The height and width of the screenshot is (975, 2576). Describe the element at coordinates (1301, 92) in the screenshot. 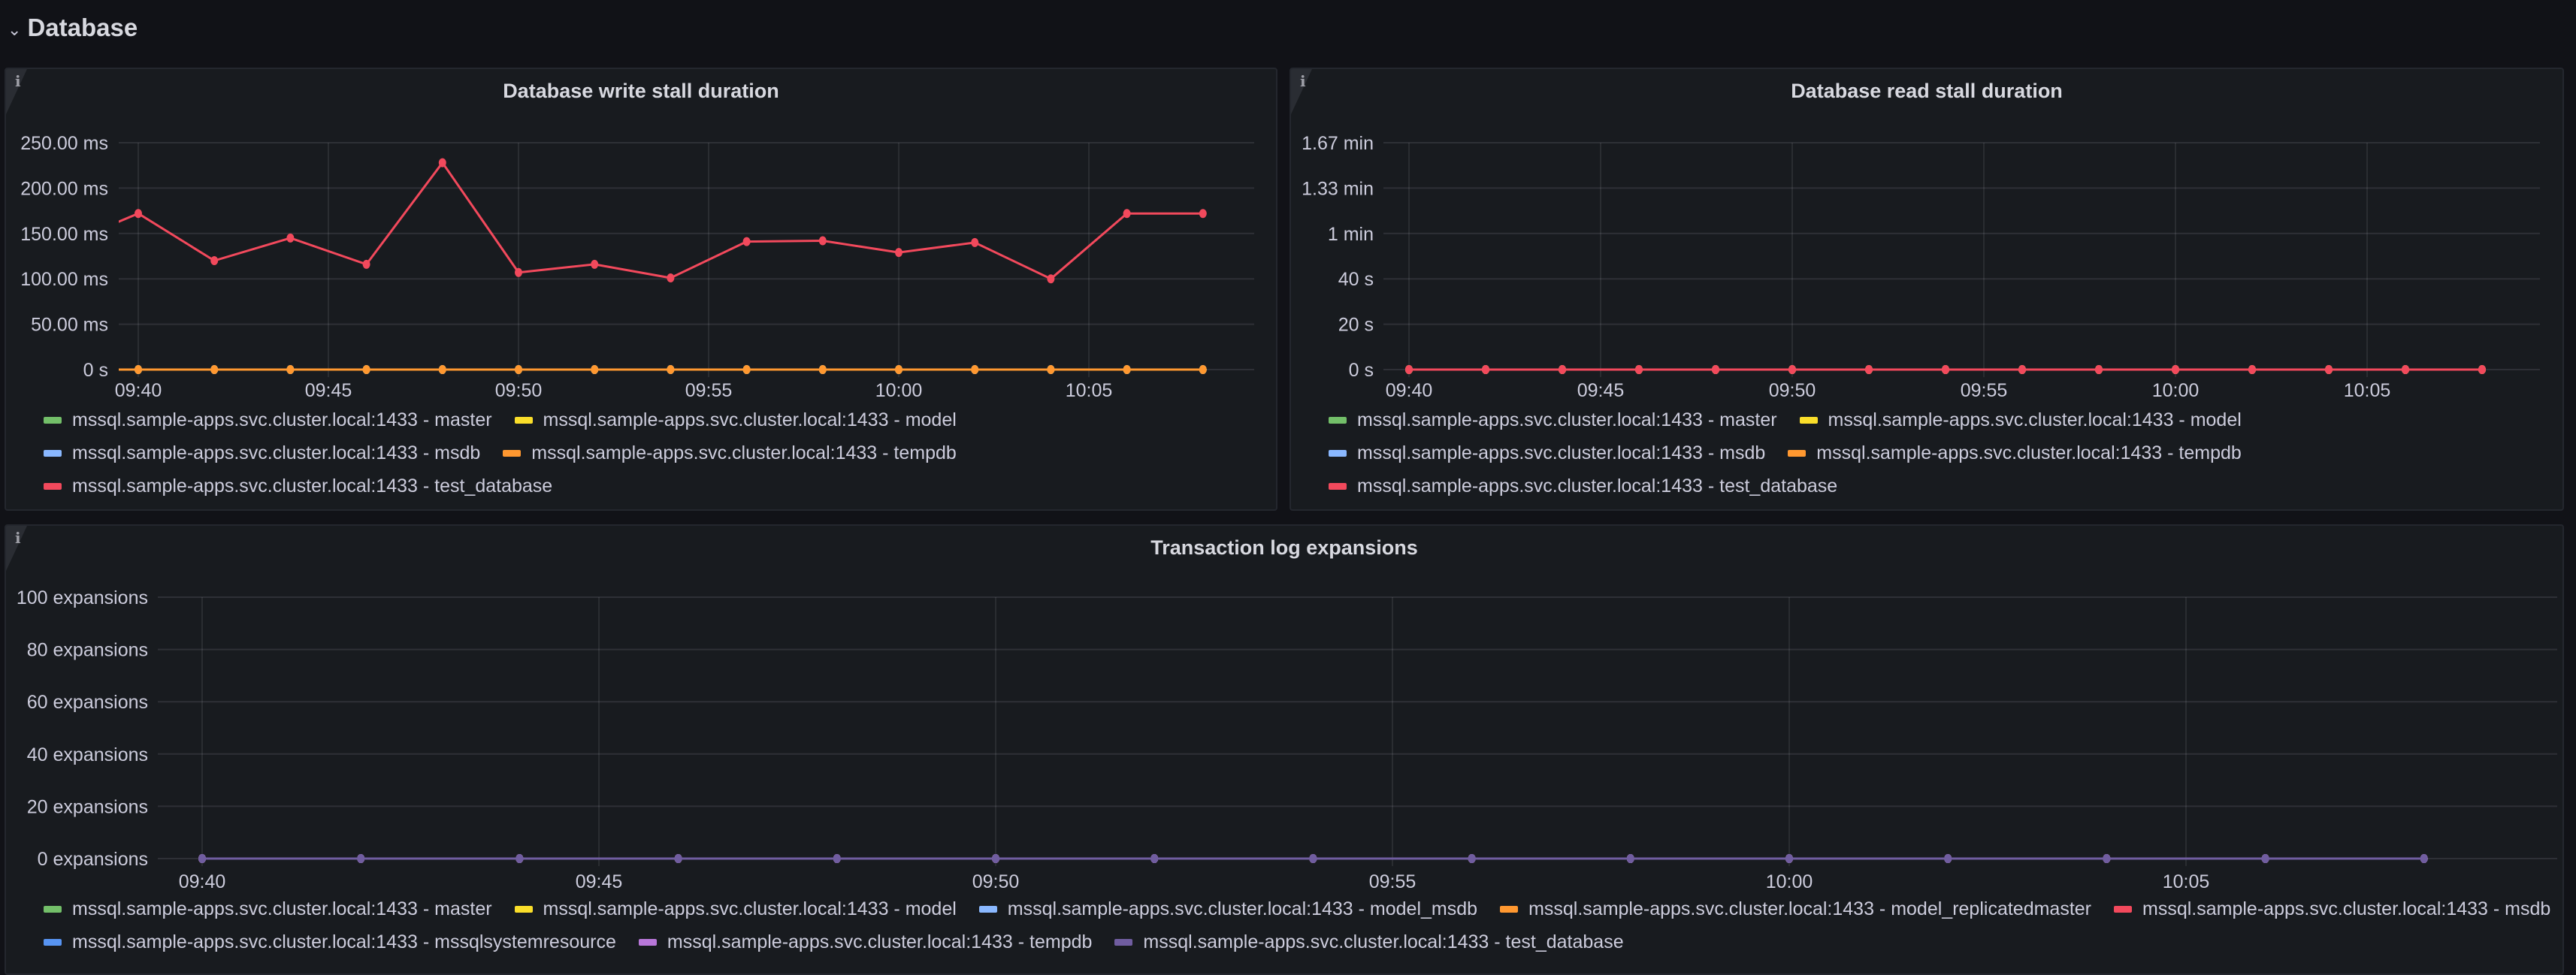

I see `info-corner` at that location.